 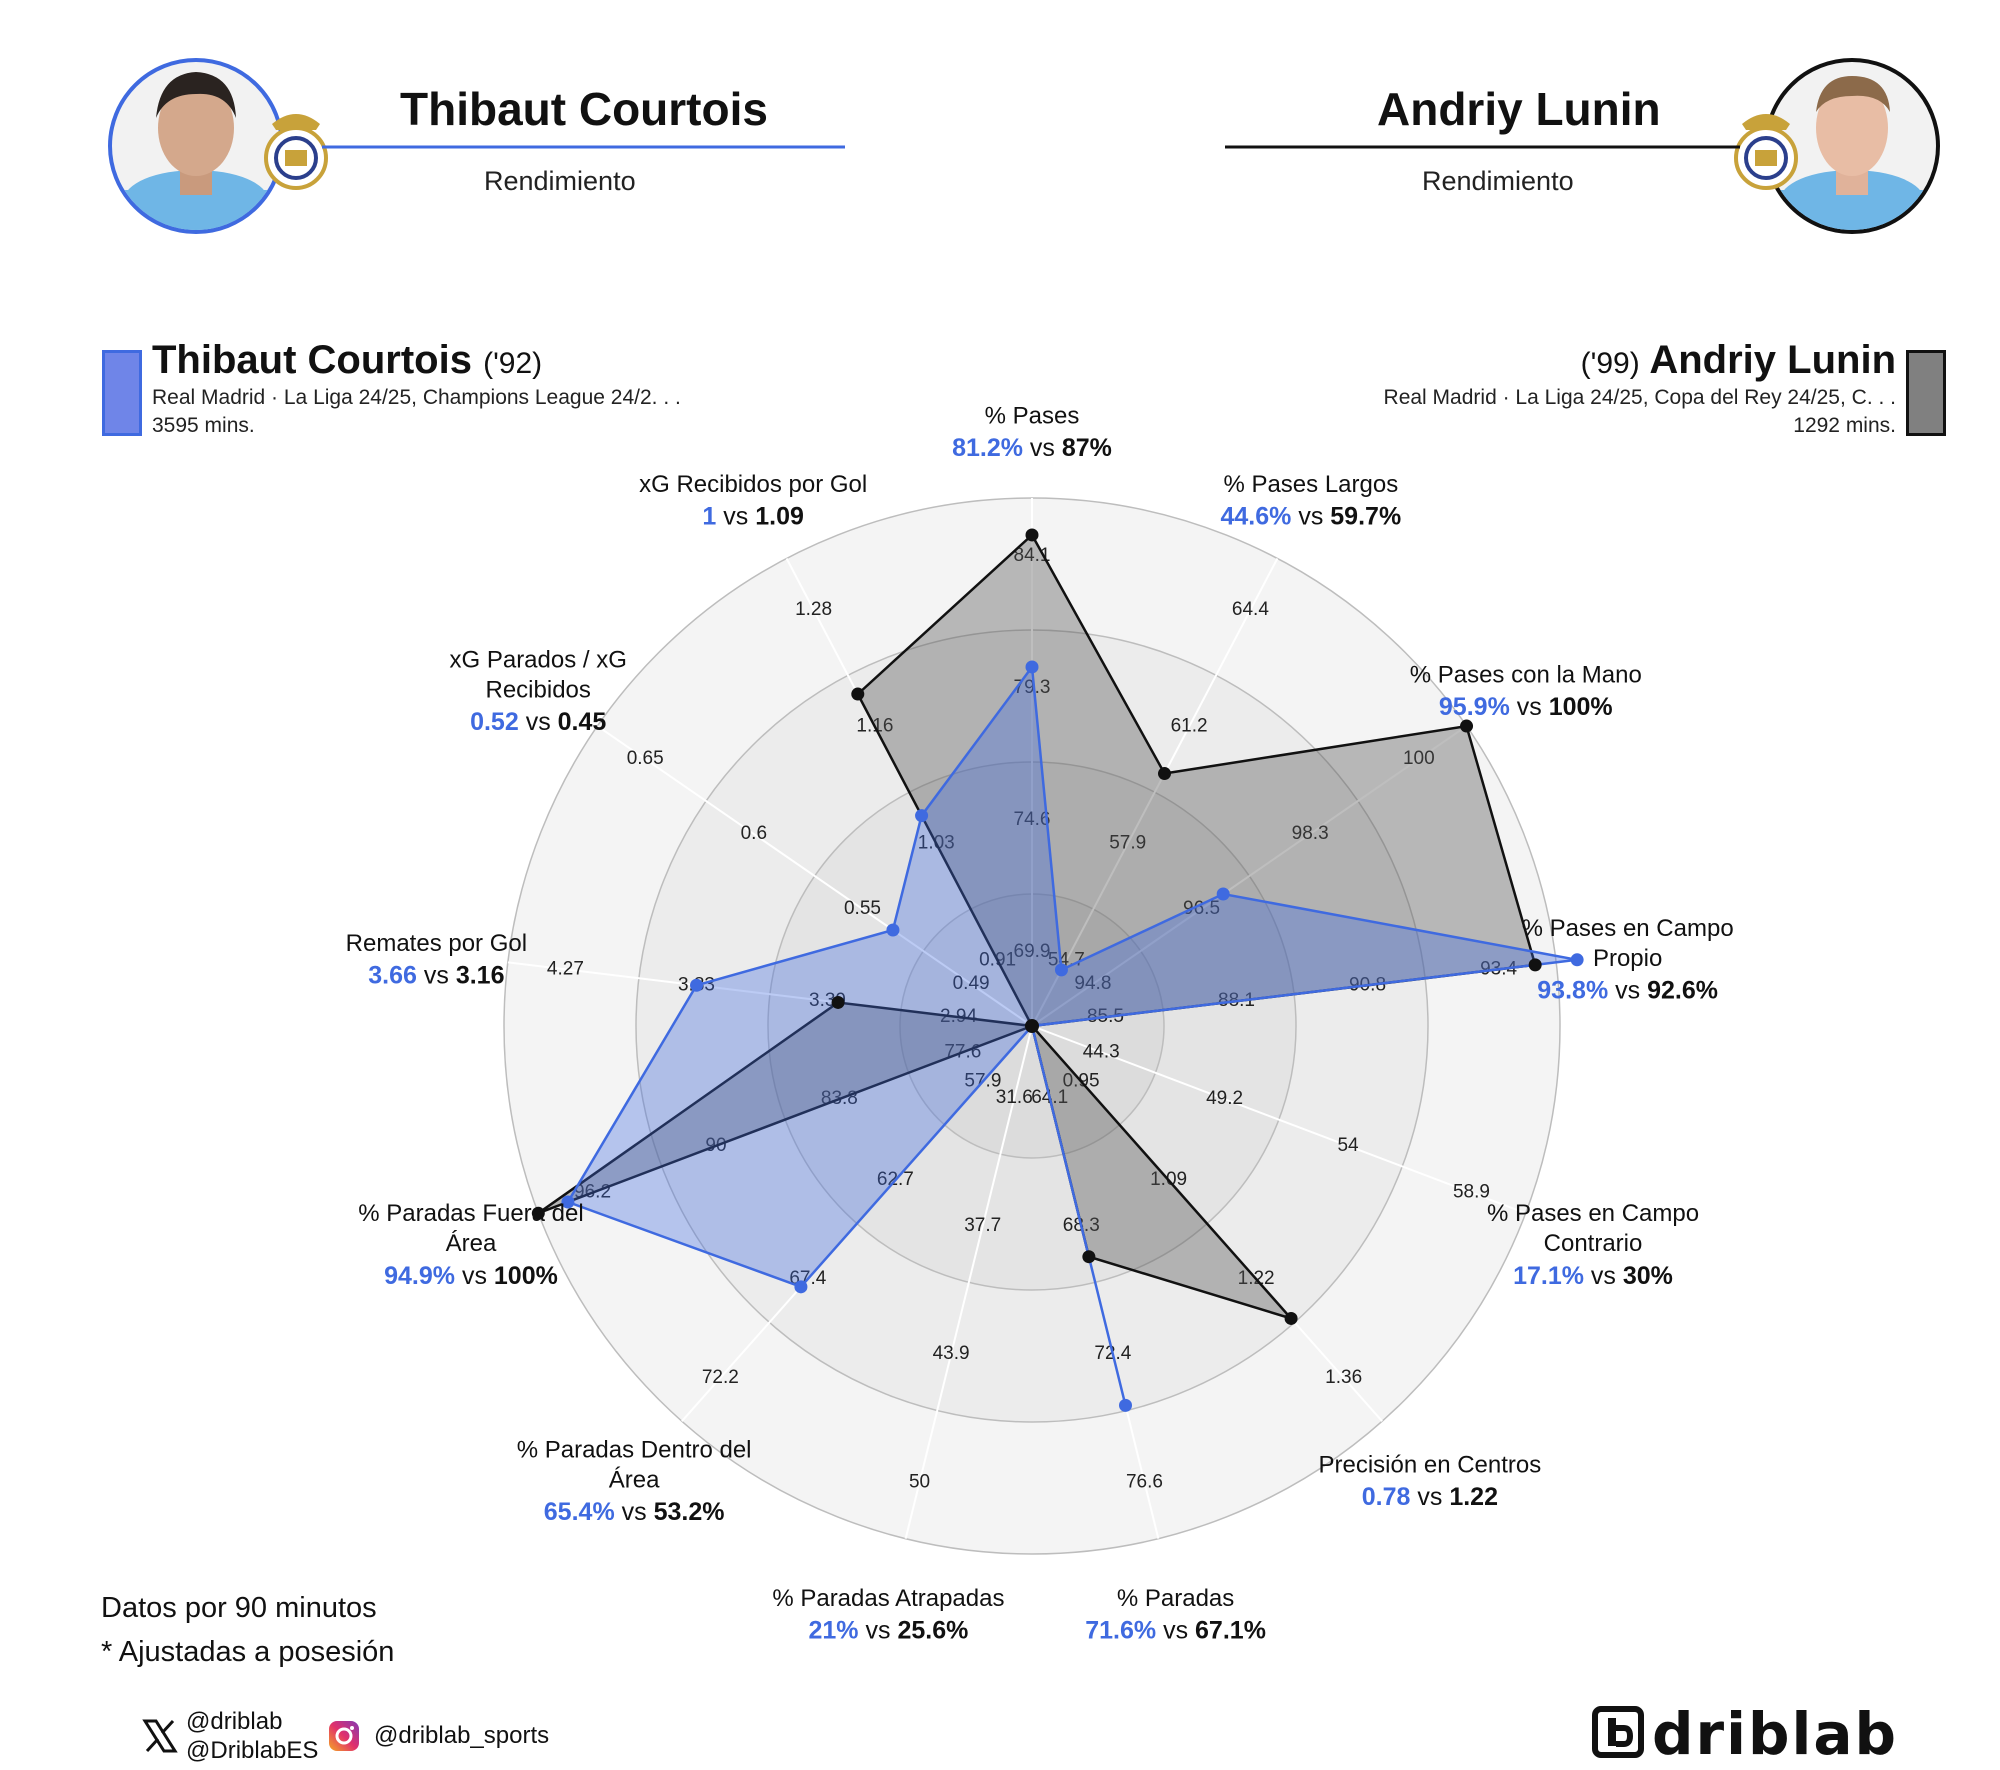 What do you see at coordinates (833, 1630) in the screenshot?
I see `value-courtois: 21%` at bounding box center [833, 1630].